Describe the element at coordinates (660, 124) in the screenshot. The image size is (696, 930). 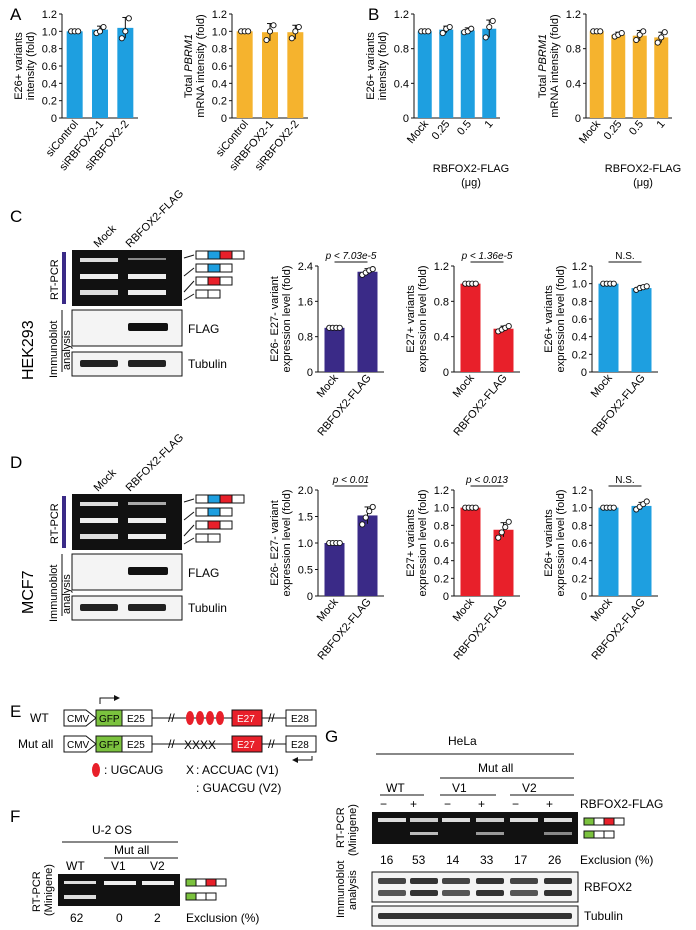
I see `x-tick-label: 1` at that location.